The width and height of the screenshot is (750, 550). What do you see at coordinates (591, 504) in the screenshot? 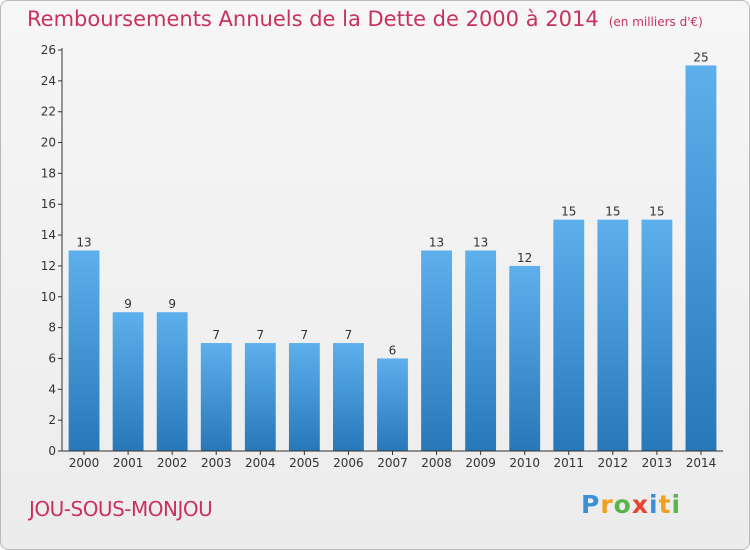
I see `logo-letter: P` at bounding box center [591, 504].